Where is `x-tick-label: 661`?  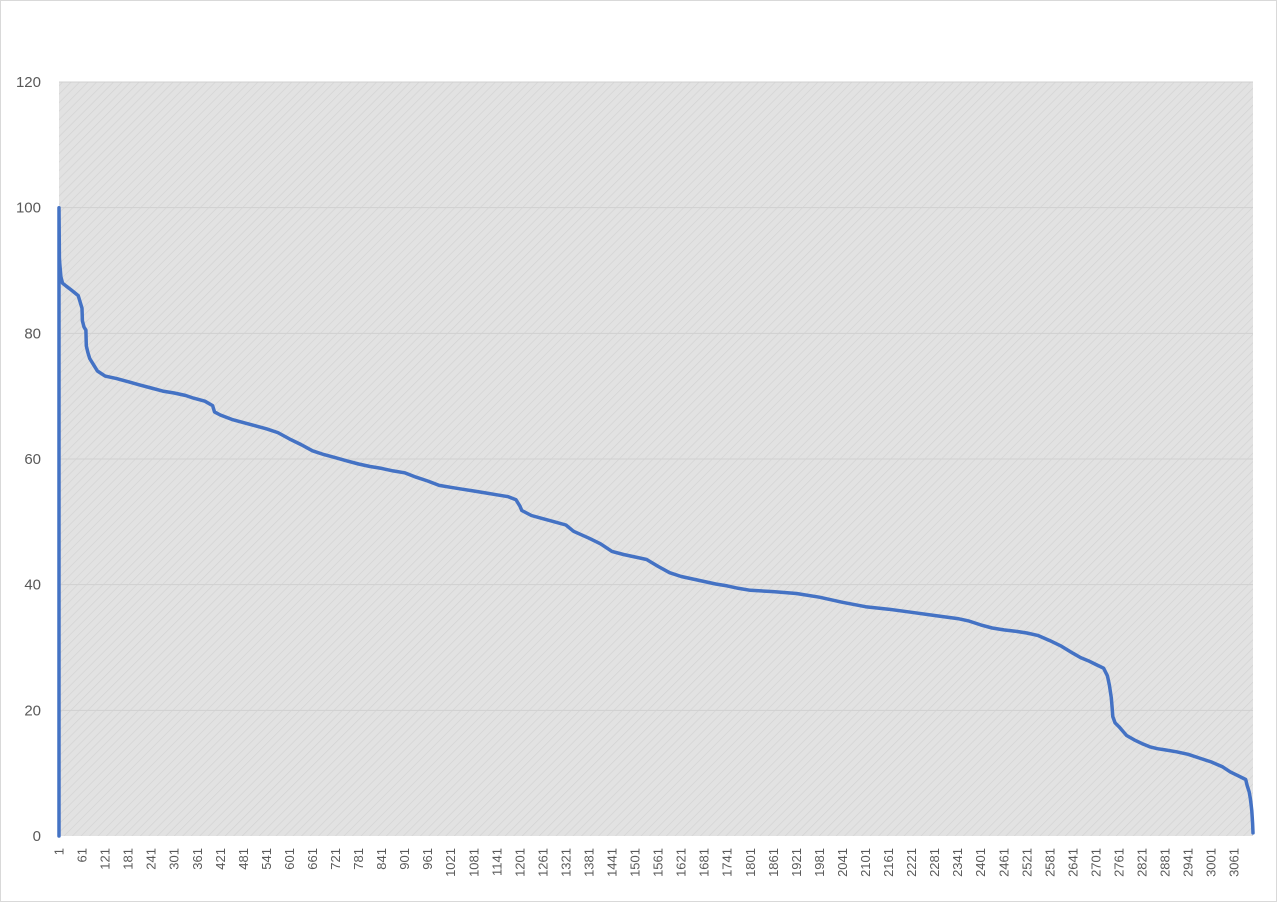
x-tick-label: 661 is located at coordinates (312, 859).